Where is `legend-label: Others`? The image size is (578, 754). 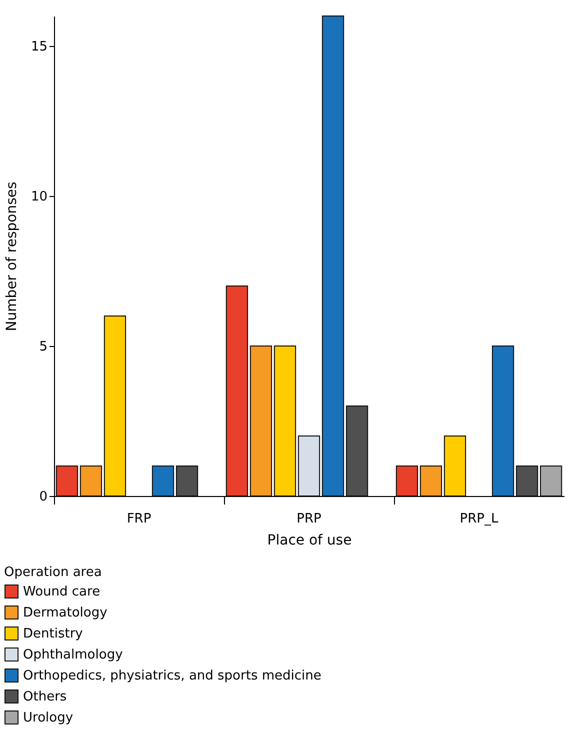 legend-label: Others is located at coordinates (45, 697).